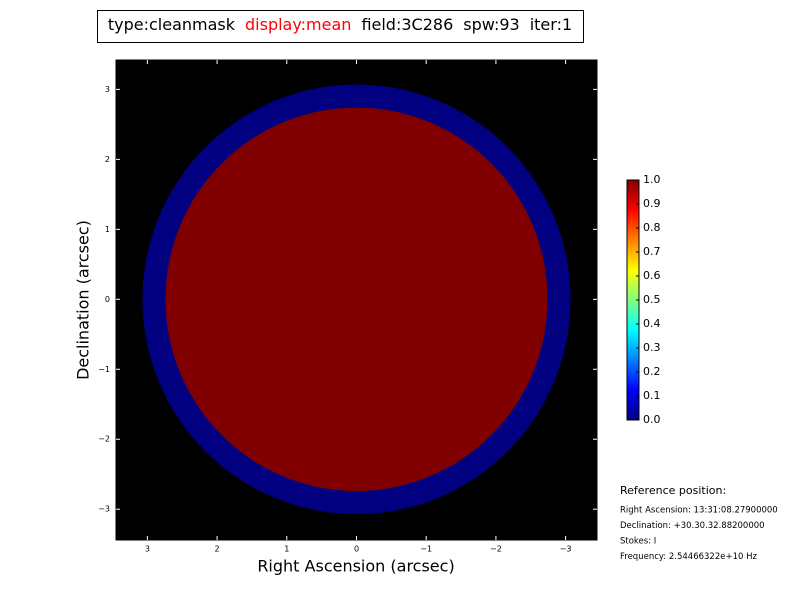 The height and width of the screenshot is (600, 800). What do you see at coordinates (652, 371) in the screenshot?
I see `colorbar-tick-label: 0.2` at bounding box center [652, 371].